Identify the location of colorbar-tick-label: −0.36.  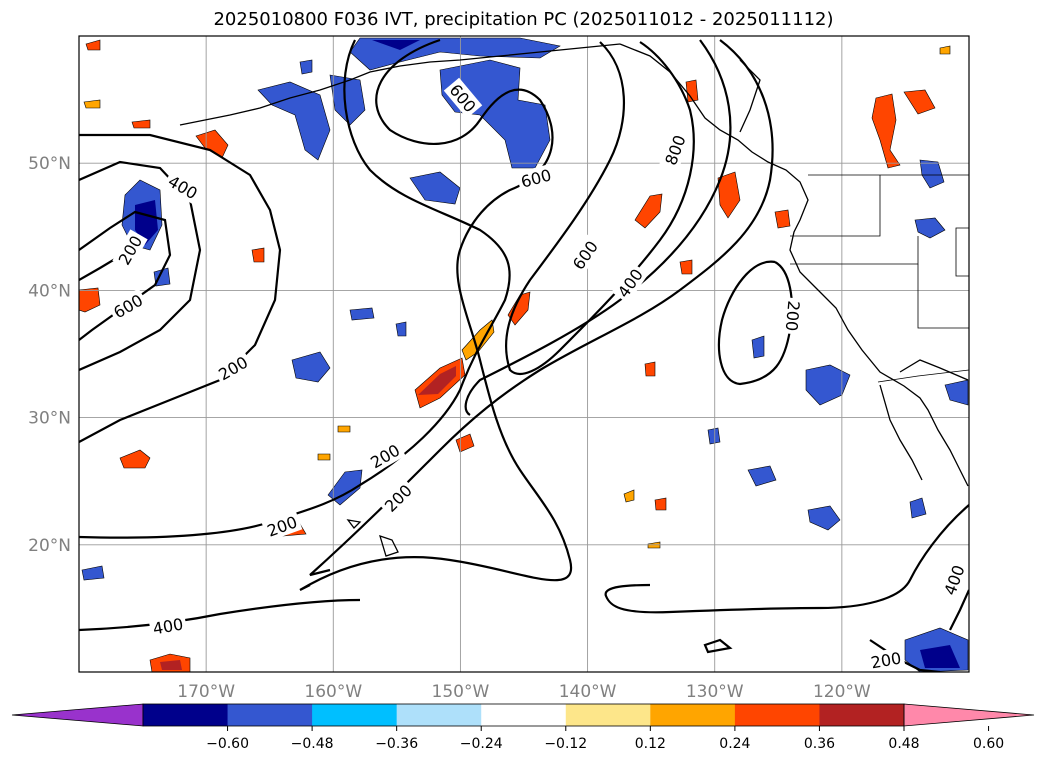
(396, 744).